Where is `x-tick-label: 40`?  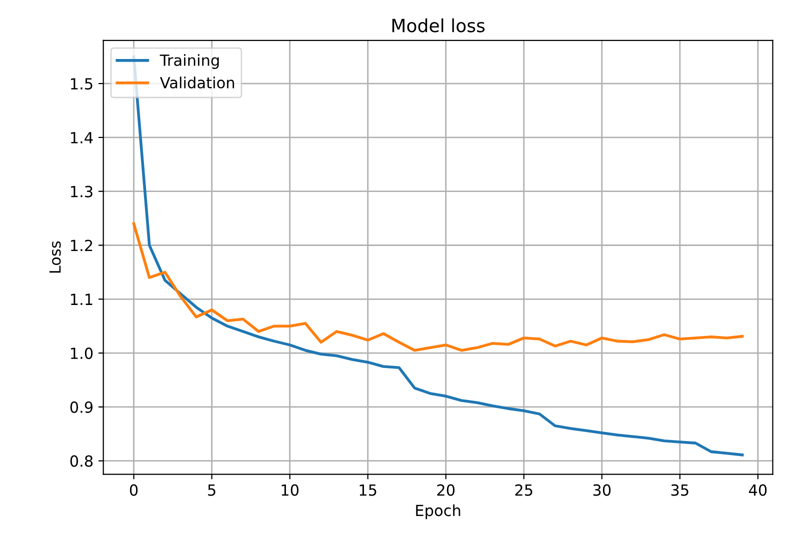
x-tick-label: 40 is located at coordinates (757, 490).